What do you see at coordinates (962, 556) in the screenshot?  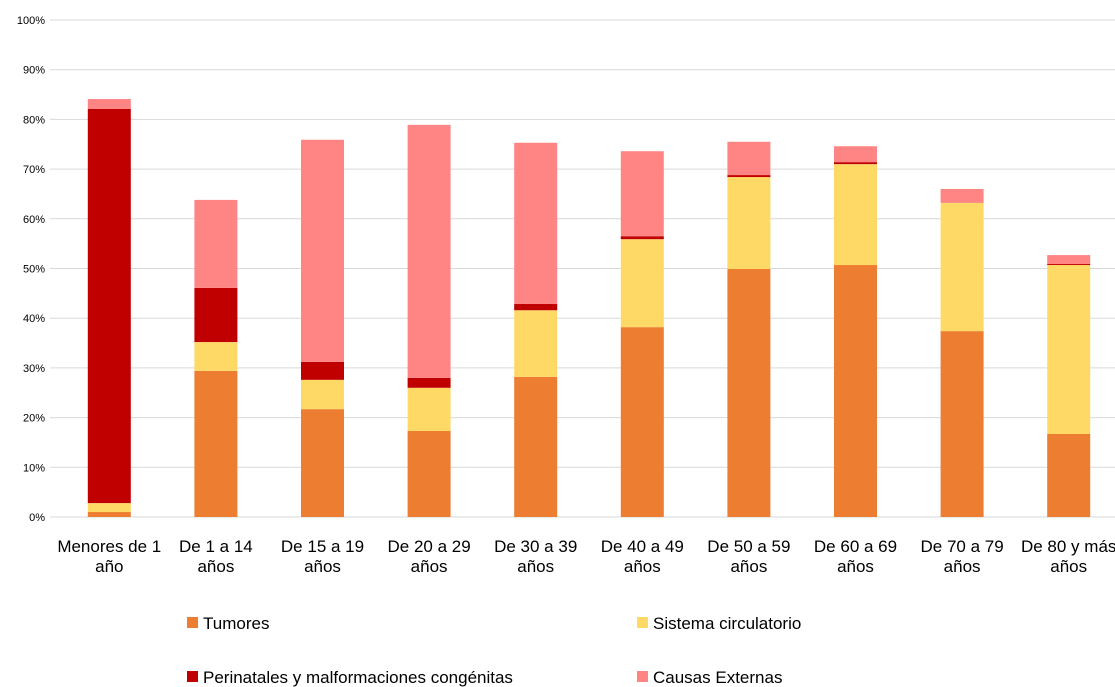 I see `x-tick-label: De 70 a 79 años` at bounding box center [962, 556].